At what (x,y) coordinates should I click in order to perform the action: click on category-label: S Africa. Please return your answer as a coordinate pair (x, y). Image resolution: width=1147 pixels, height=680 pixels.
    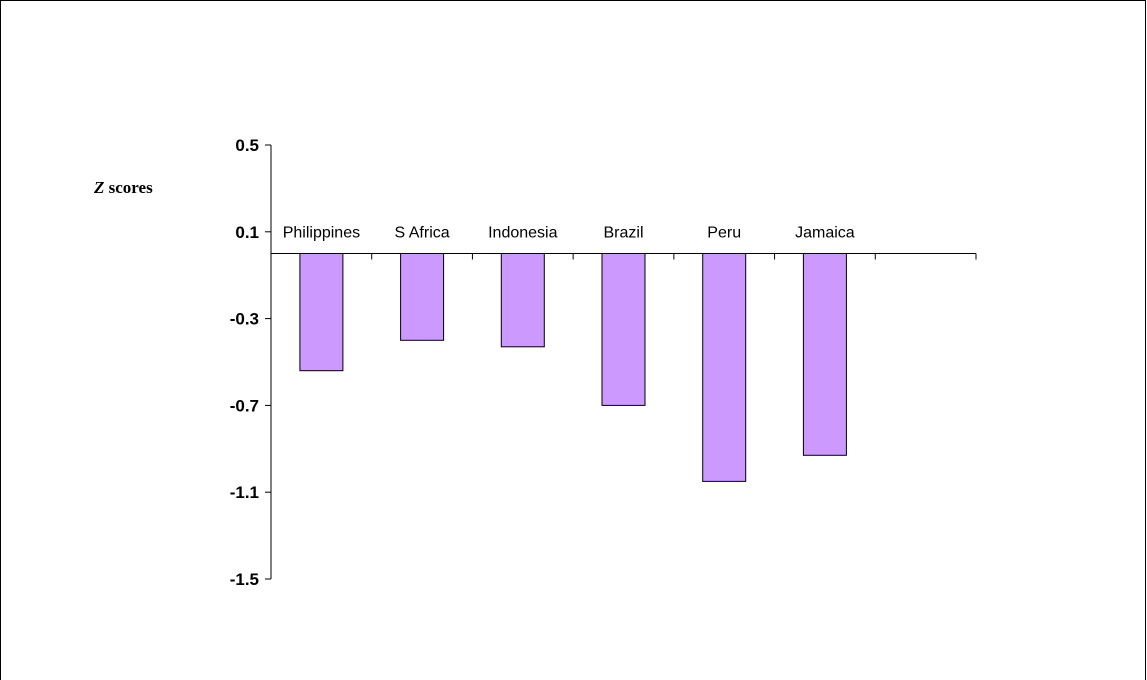
    Looking at the image, I should click on (422, 233).